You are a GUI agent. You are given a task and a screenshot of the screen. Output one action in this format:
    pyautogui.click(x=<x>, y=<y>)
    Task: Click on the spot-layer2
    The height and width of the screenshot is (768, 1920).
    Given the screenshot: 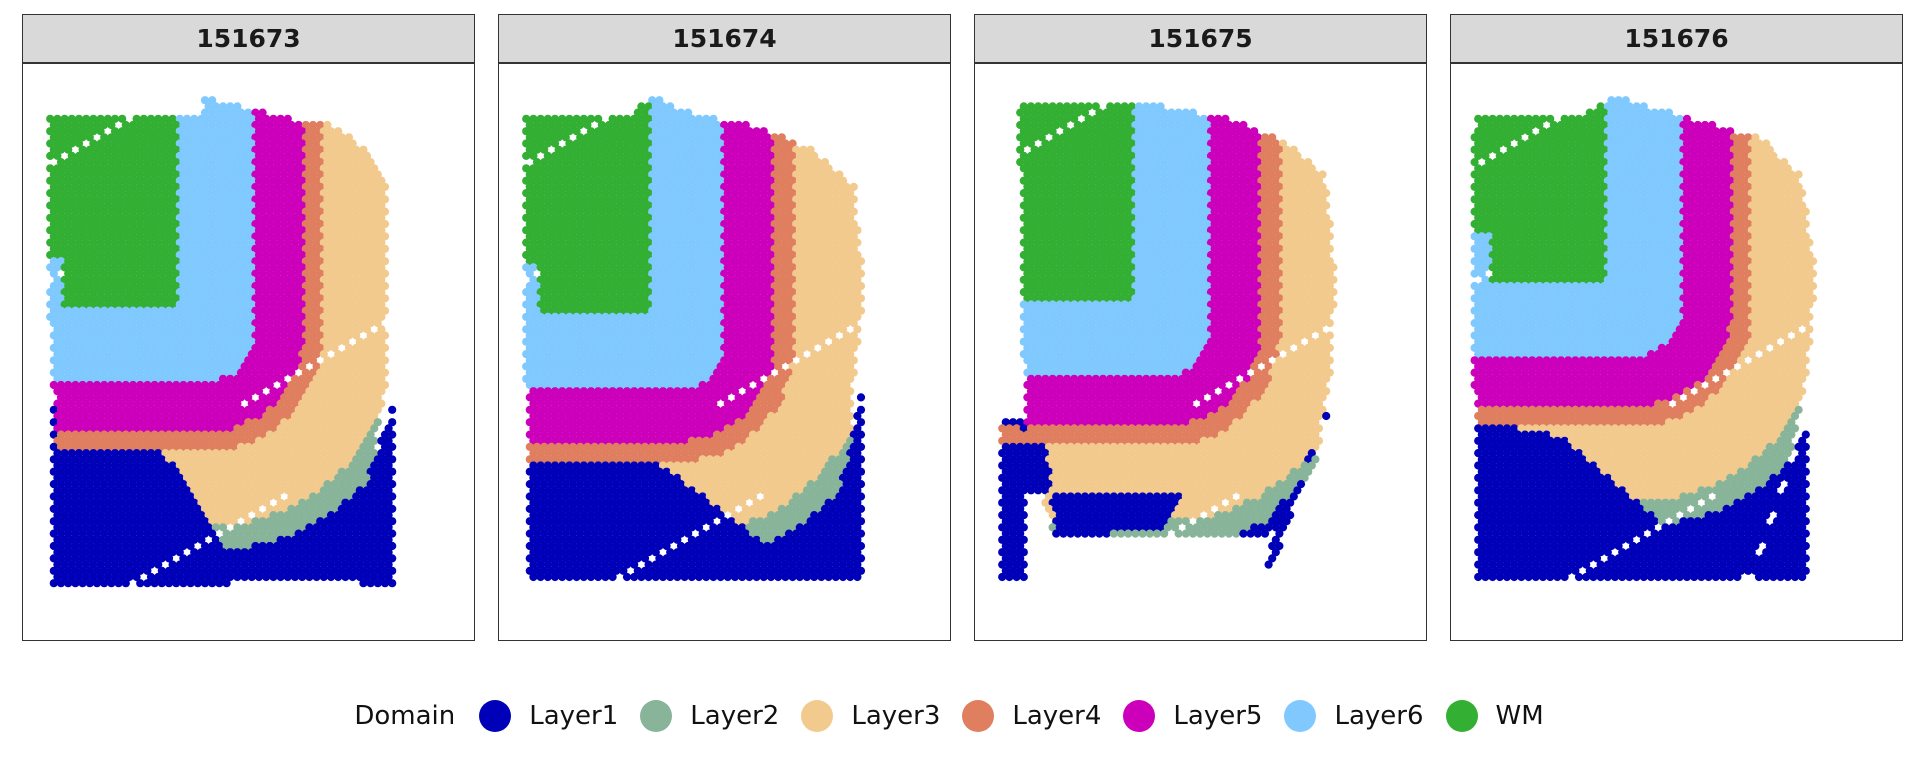 What is the action you would take?
    pyautogui.click(x=374, y=428)
    